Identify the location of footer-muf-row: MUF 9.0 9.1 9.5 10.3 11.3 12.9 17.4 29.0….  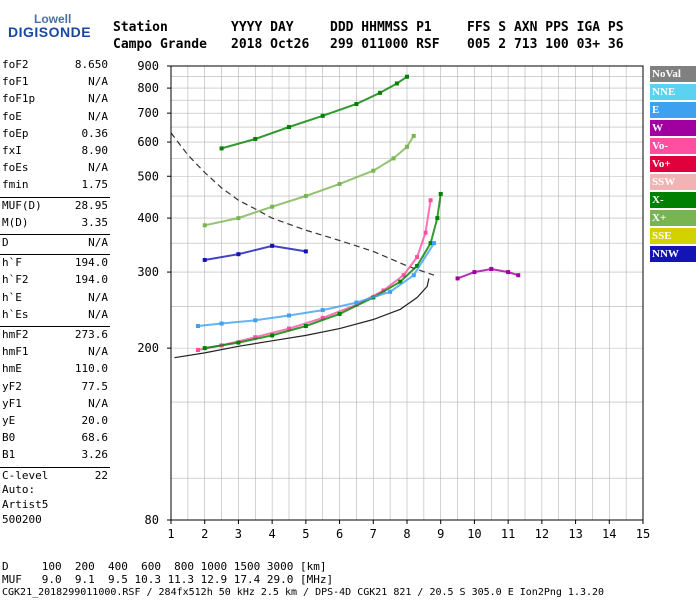
(168, 579).